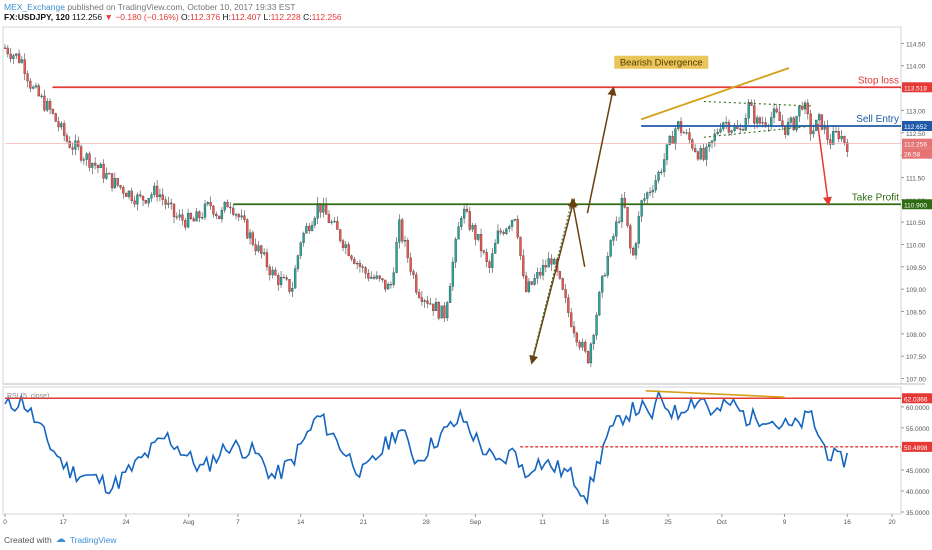 The width and height of the screenshot is (932, 550). Describe the element at coordinates (28, 396) in the screenshot. I see `rsi-indicator-label: RSI (5, close)` at that location.